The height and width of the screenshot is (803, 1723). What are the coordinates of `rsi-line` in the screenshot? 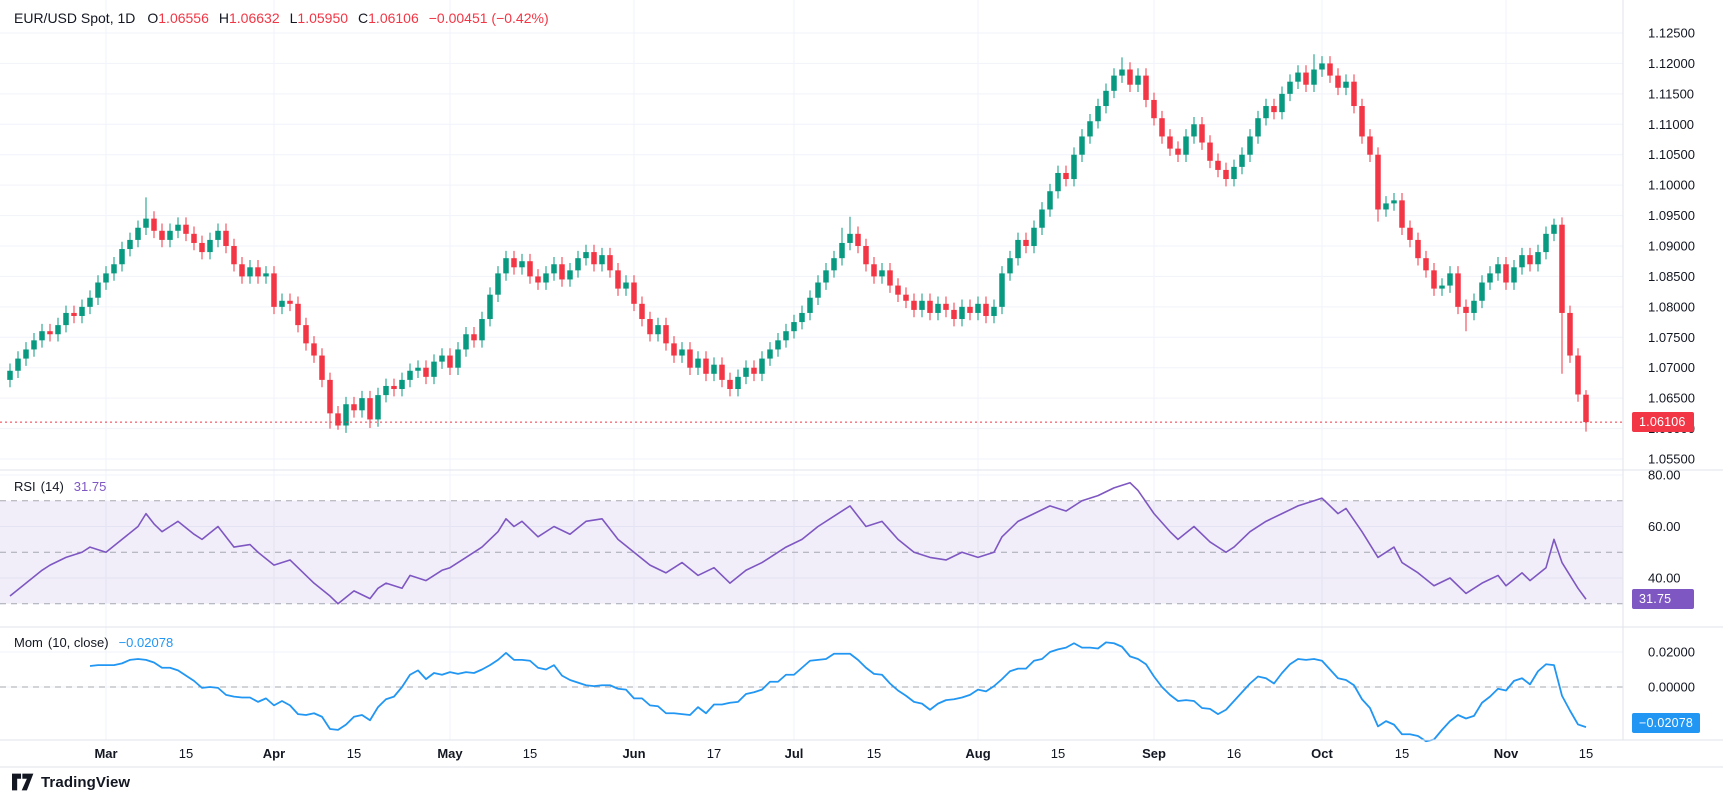 It's located at (798, 543).